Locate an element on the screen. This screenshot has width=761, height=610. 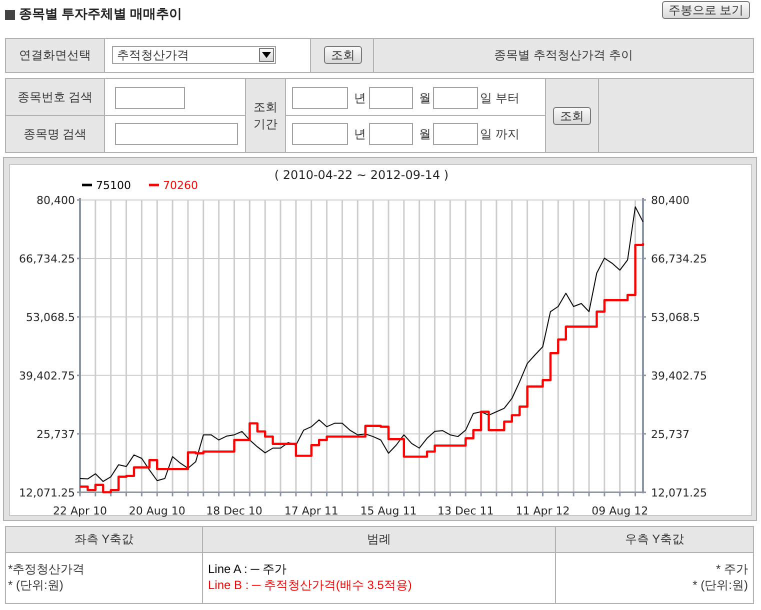
text: 좌측 Y축값 is located at coordinates (104, 539).